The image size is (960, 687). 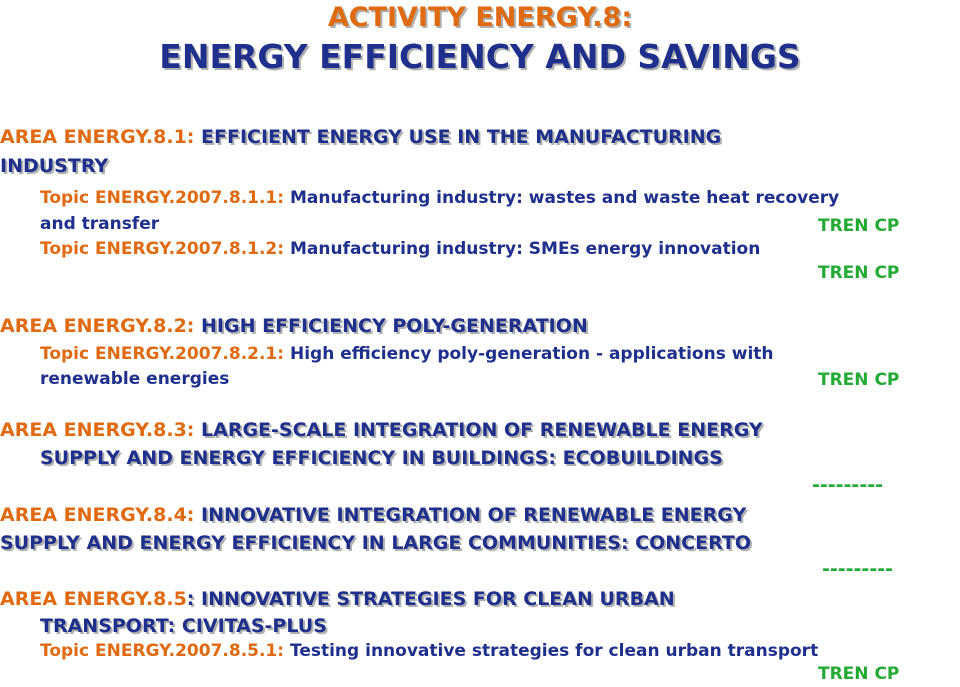 I want to click on area-code: AREA ENERGY.8.5, so click(x=93, y=599).